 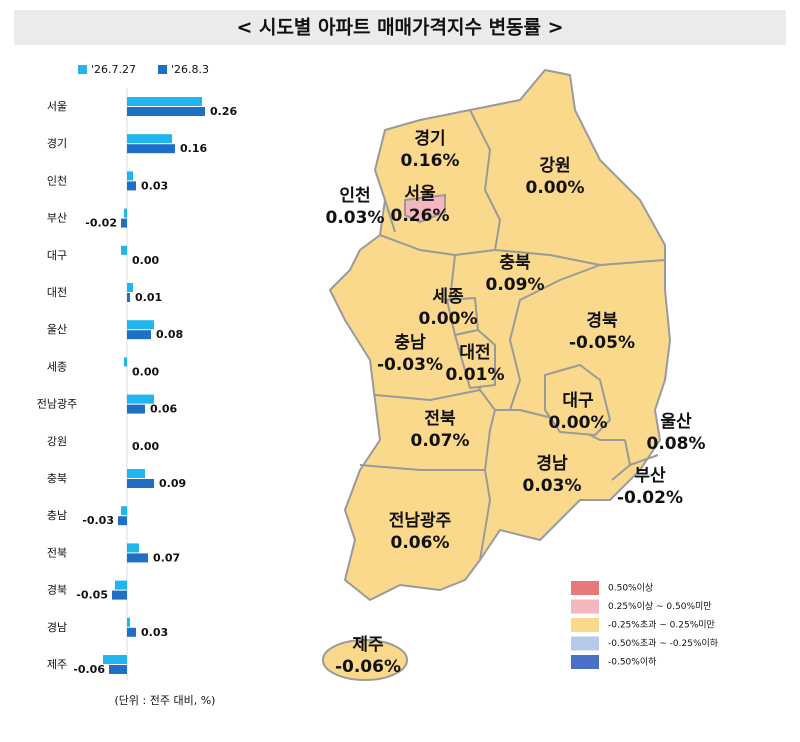 I want to click on data-label: 0.07, so click(x=166, y=557).